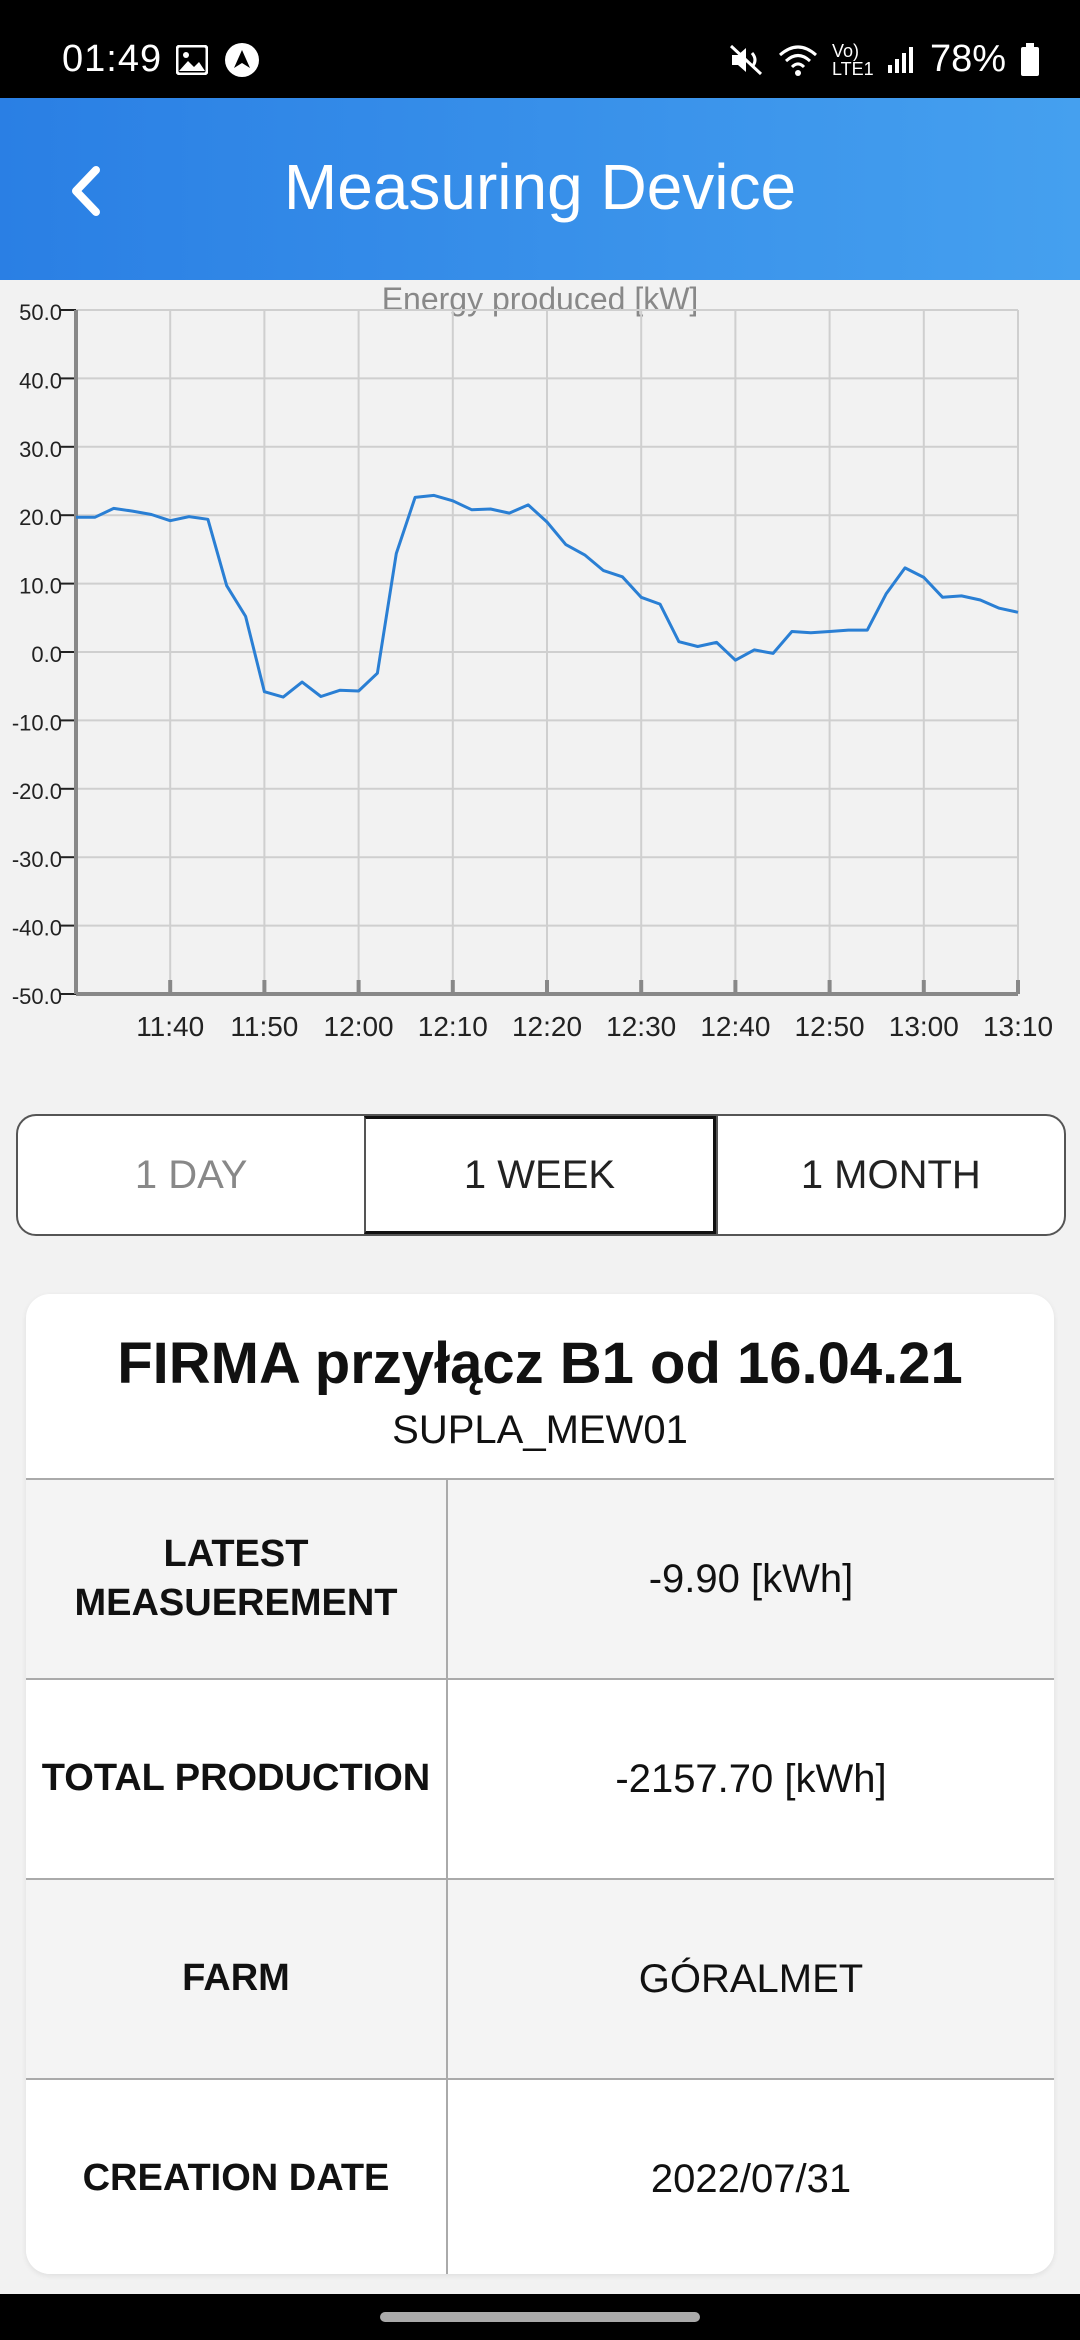  I want to click on x-tick-label: 11:40, so click(170, 1026).